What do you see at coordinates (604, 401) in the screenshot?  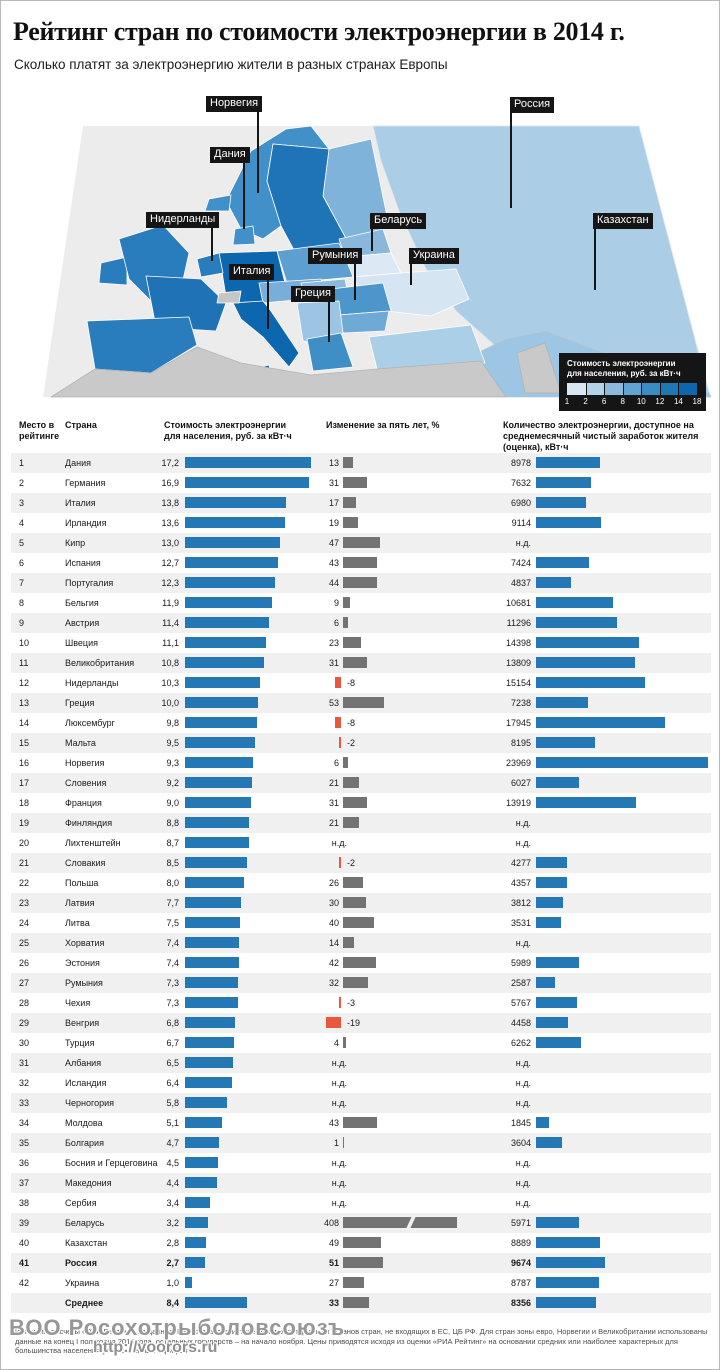 I see `legend-tick-label: 6` at bounding box center [604, 401].